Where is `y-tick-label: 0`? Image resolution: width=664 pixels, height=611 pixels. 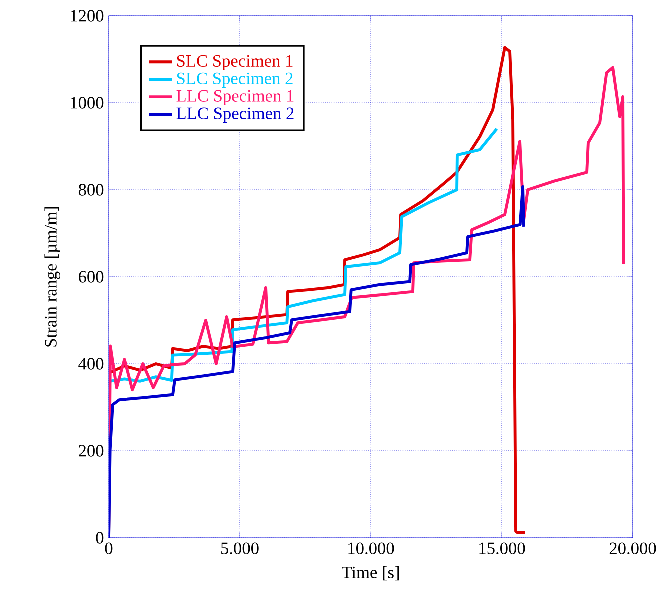 y-tick-label: 0 is located at coordinates (100, 538).